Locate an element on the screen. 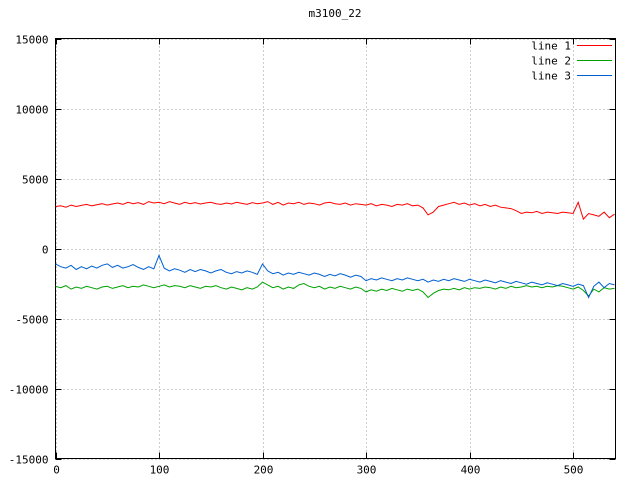  chart-title: m3100_22 is located at coordinates (335, 13).